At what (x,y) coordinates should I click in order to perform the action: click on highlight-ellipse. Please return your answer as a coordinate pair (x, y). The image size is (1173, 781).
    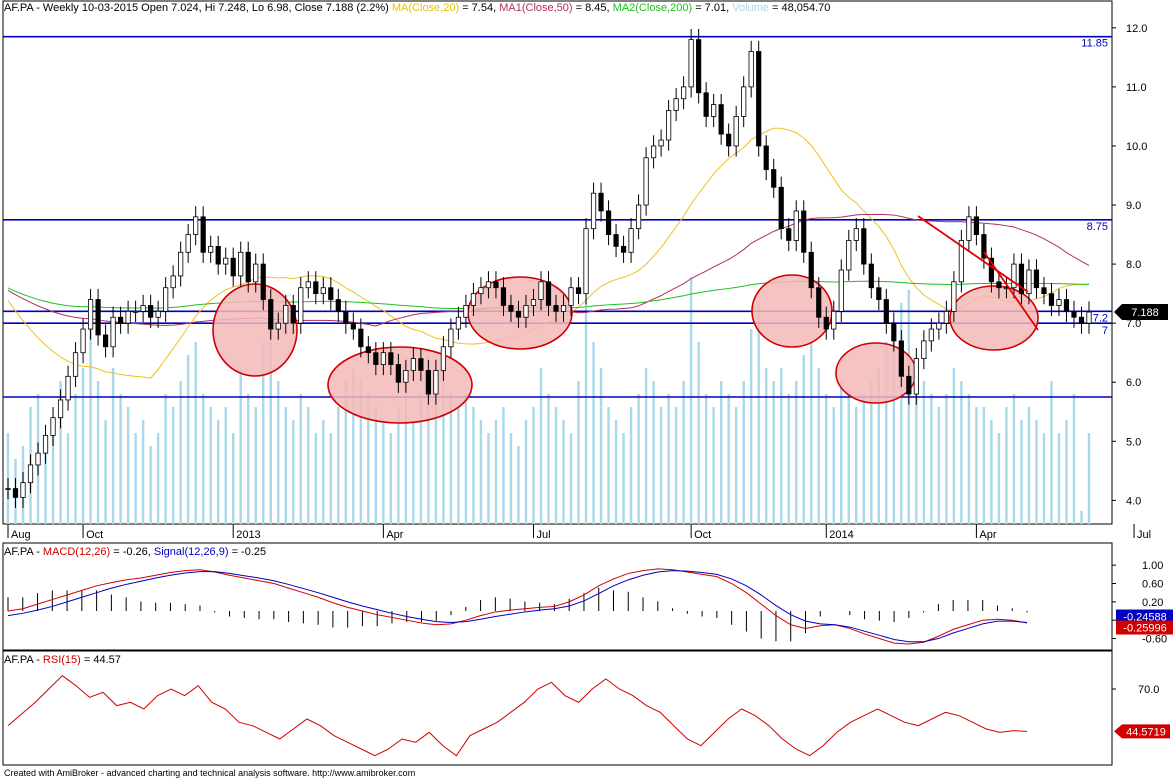
    Looking at the image, I should click on (994, 318).